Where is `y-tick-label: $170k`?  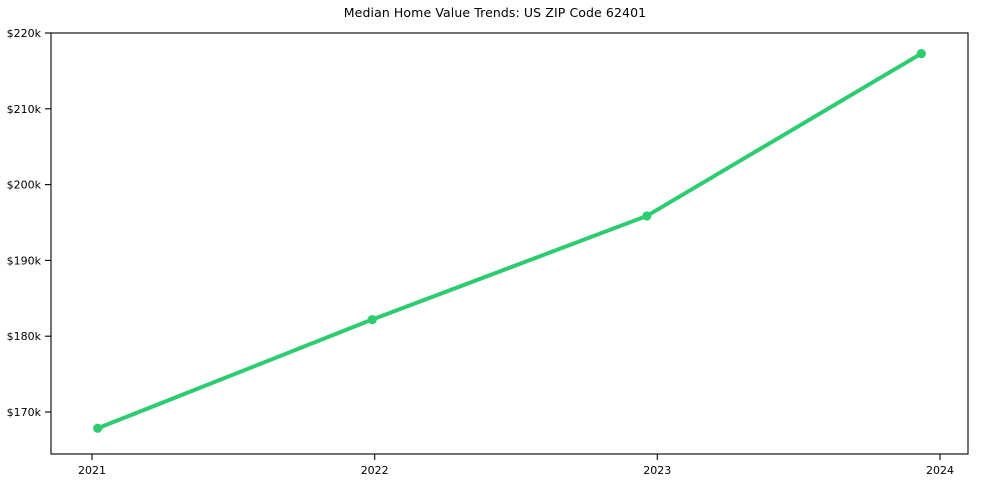 y-tick-label: $170k is located at coordinates (24, 412).